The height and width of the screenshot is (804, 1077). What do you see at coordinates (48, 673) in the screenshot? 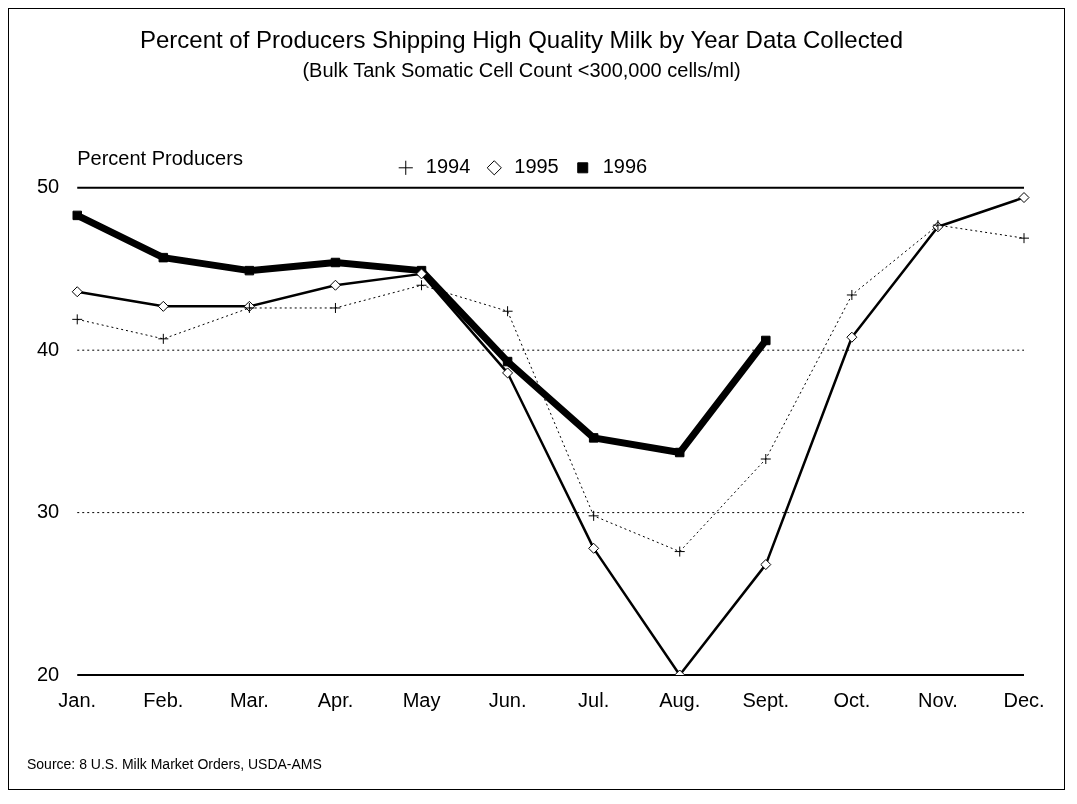
I see `y-tick-label: 20` at bounding box center [48, 673].